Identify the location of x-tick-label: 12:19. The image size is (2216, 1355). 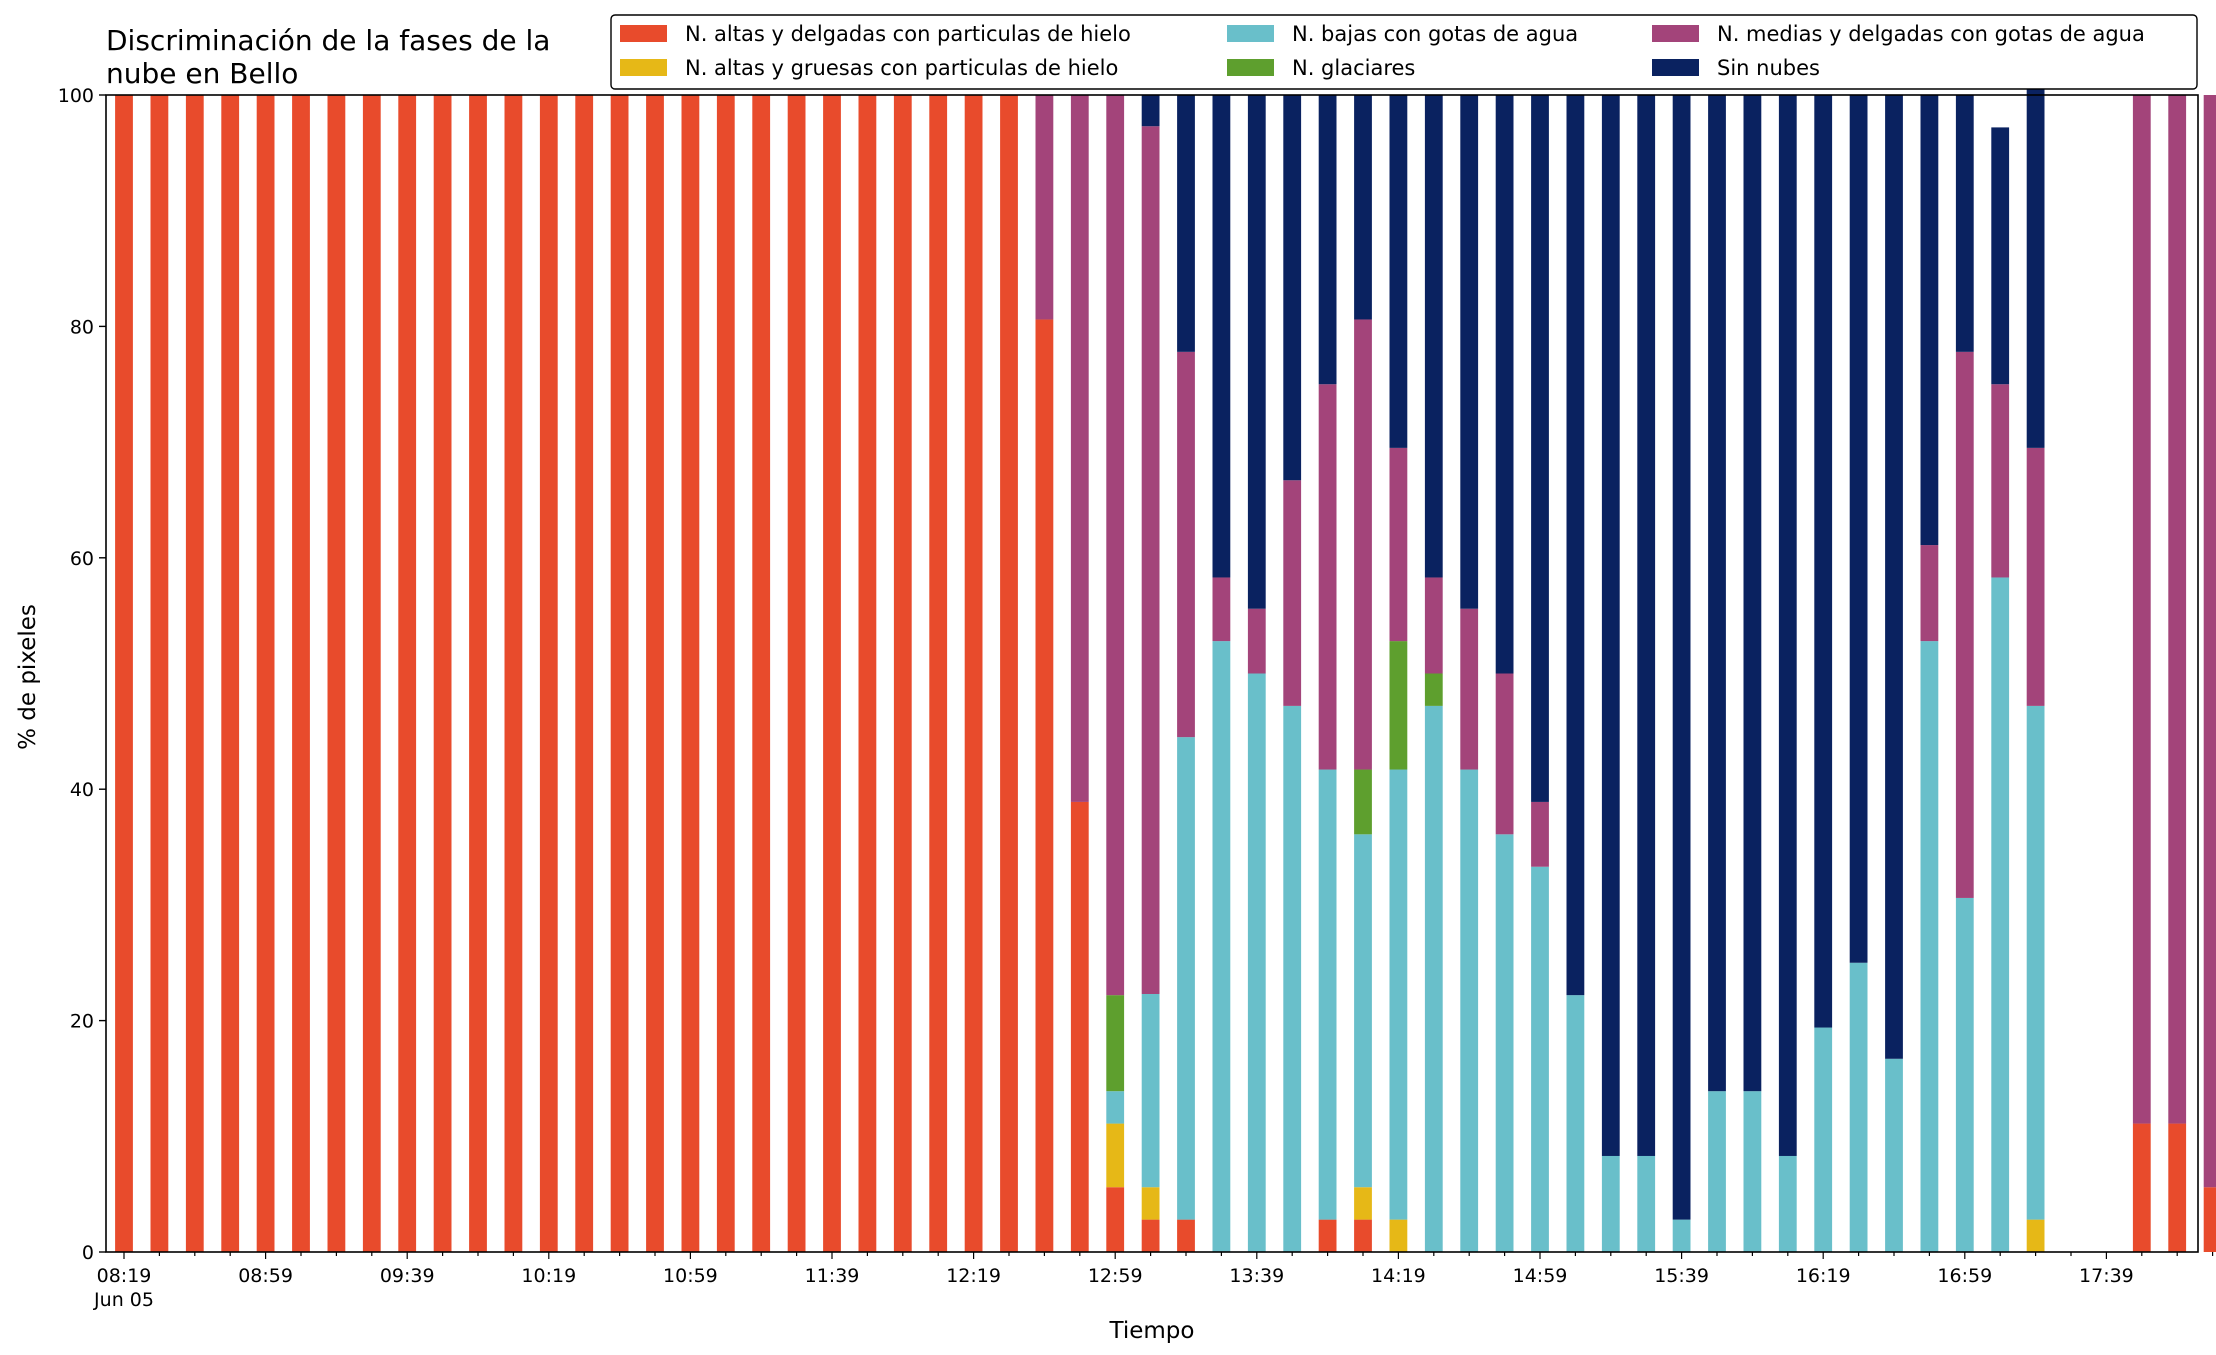
(973, 1276).